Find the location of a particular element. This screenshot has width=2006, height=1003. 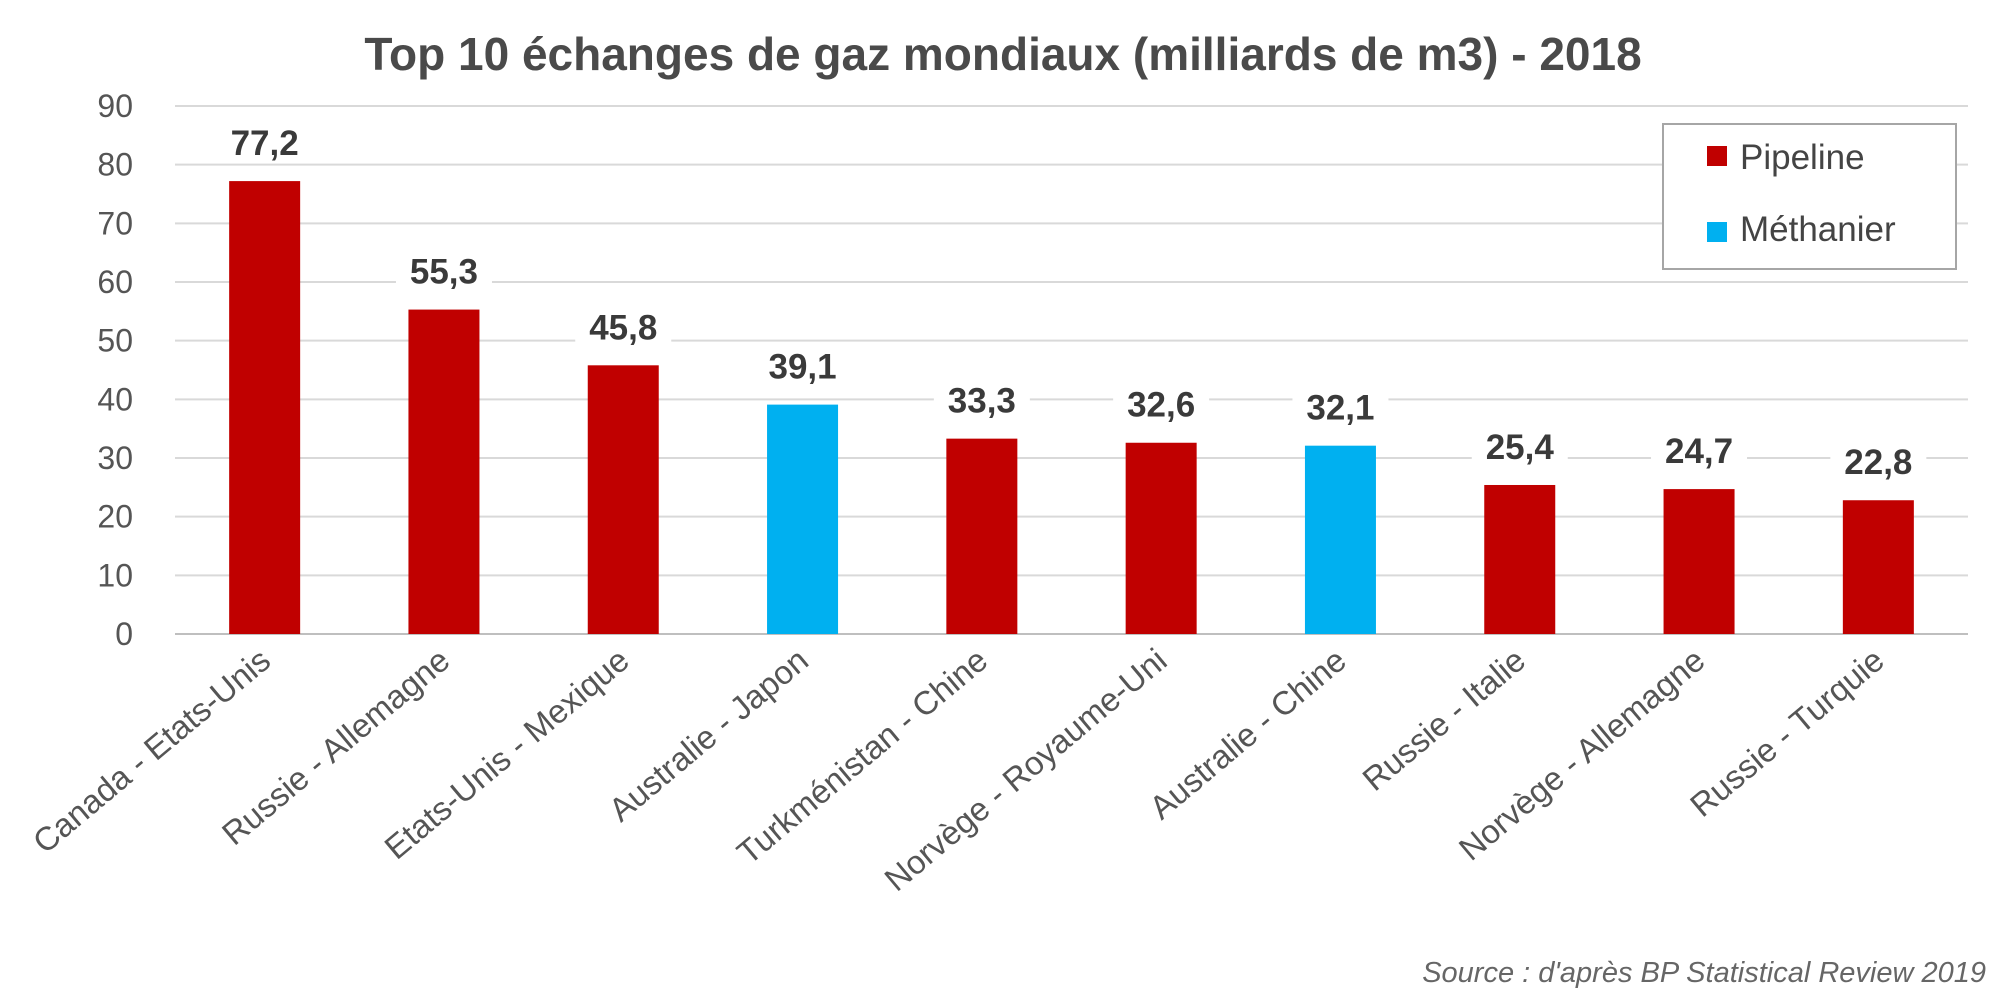

data-label: 25,4 is located at coordinates (1520, 447).